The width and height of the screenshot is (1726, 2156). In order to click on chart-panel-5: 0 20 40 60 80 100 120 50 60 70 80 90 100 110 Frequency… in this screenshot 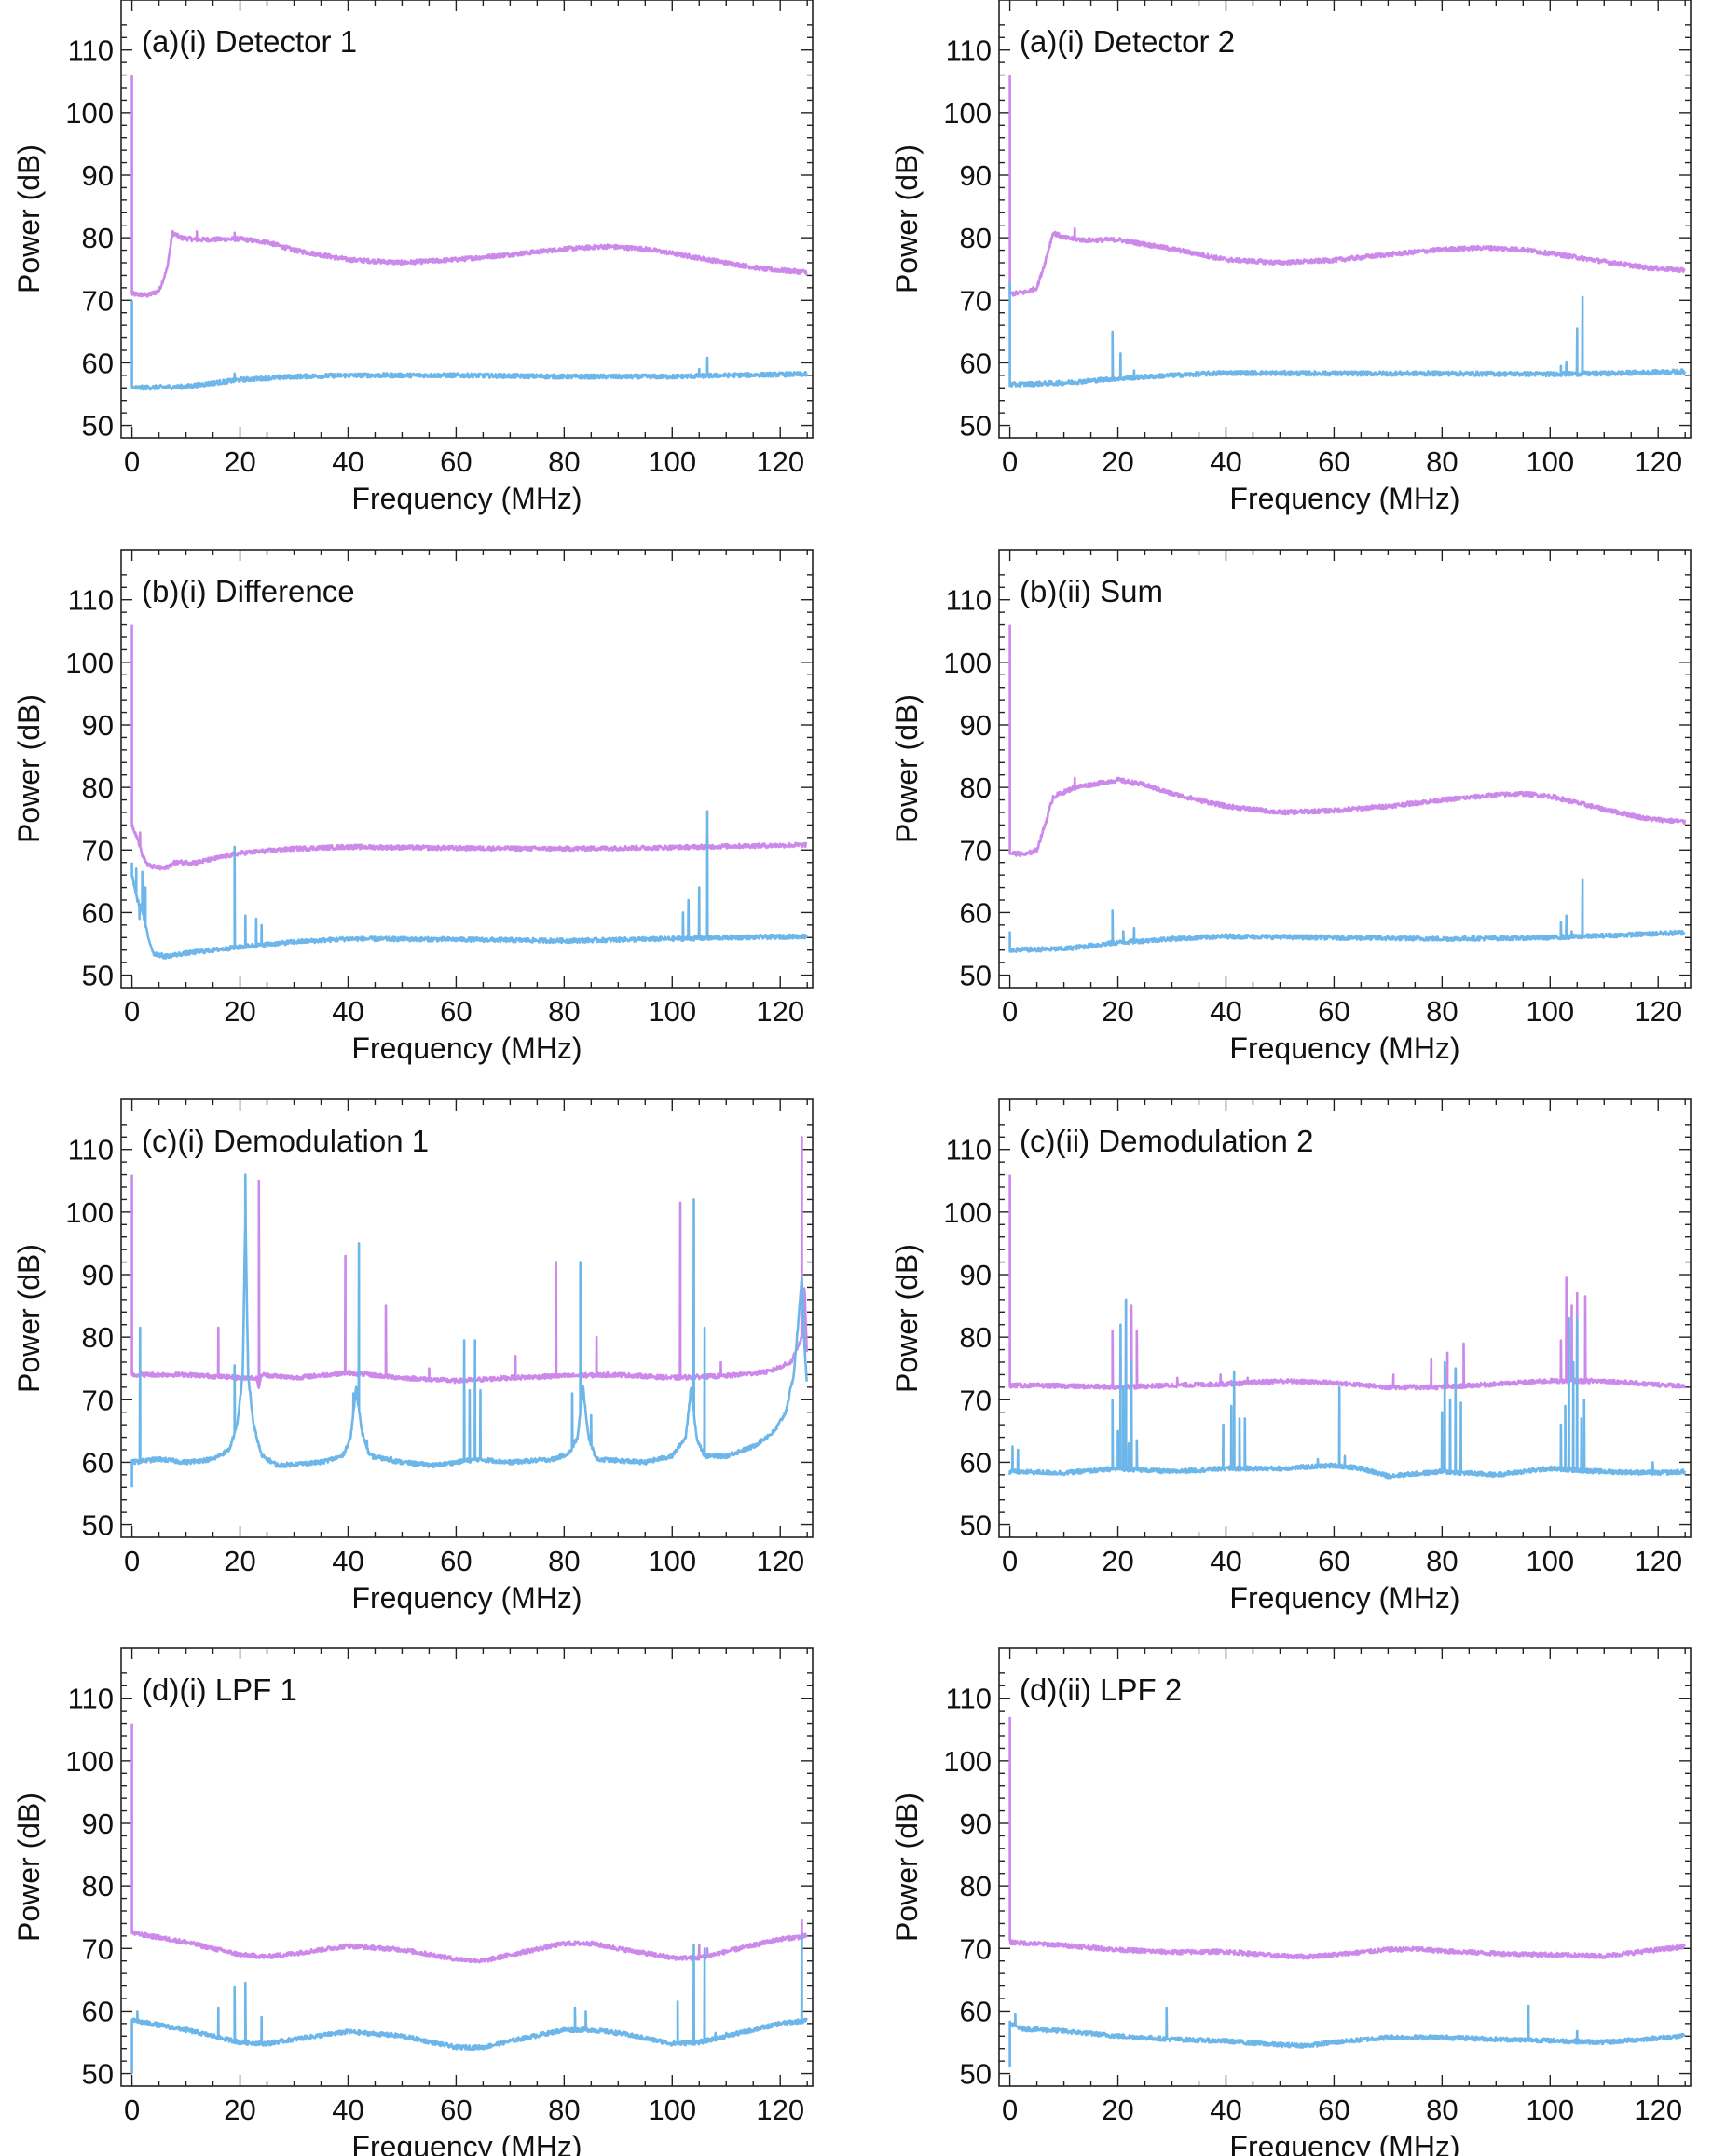, I will do `click(413, 1356)`.